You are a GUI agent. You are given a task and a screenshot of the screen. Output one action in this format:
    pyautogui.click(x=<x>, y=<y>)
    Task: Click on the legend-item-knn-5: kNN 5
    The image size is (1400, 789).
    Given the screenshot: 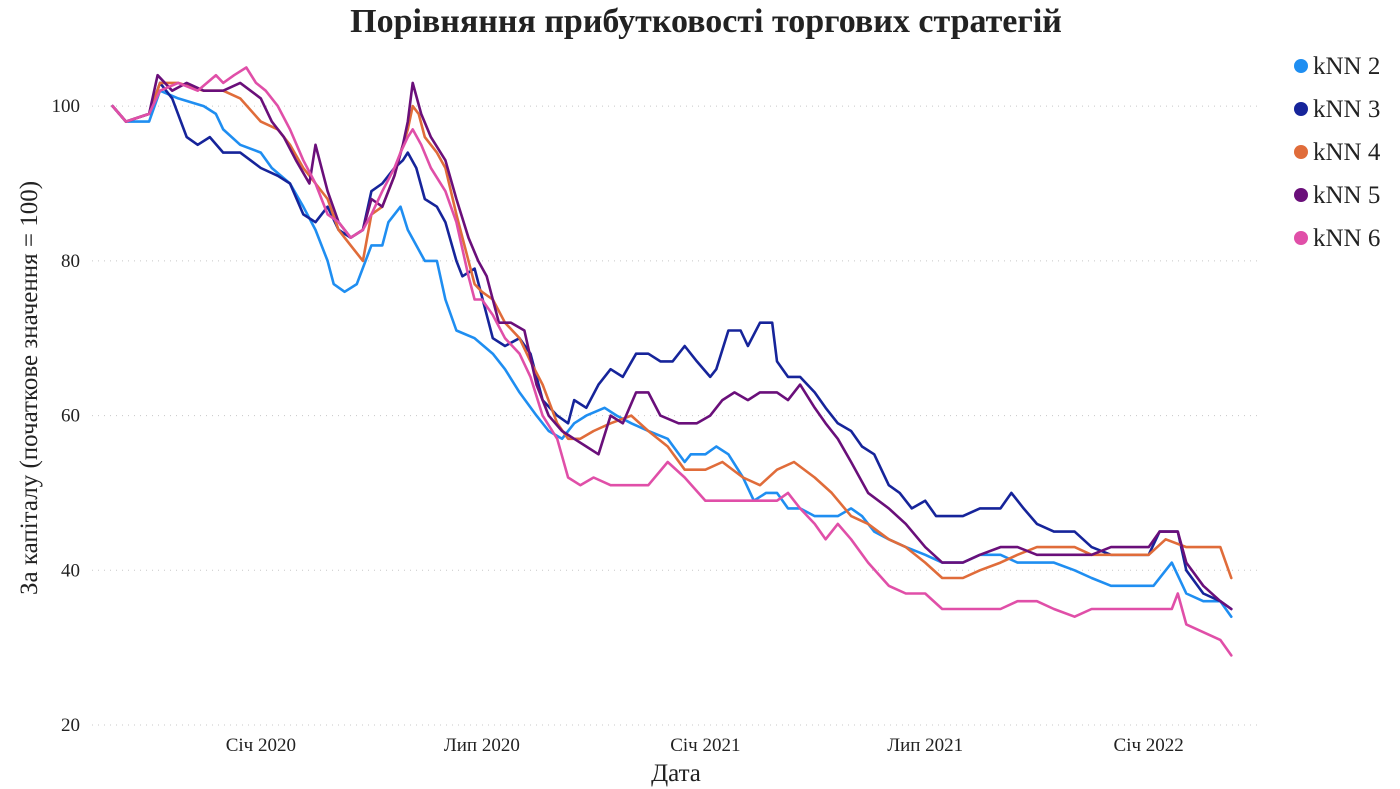 What is the action you would take?
    pyautogui.click(x=1337, y=195)
    